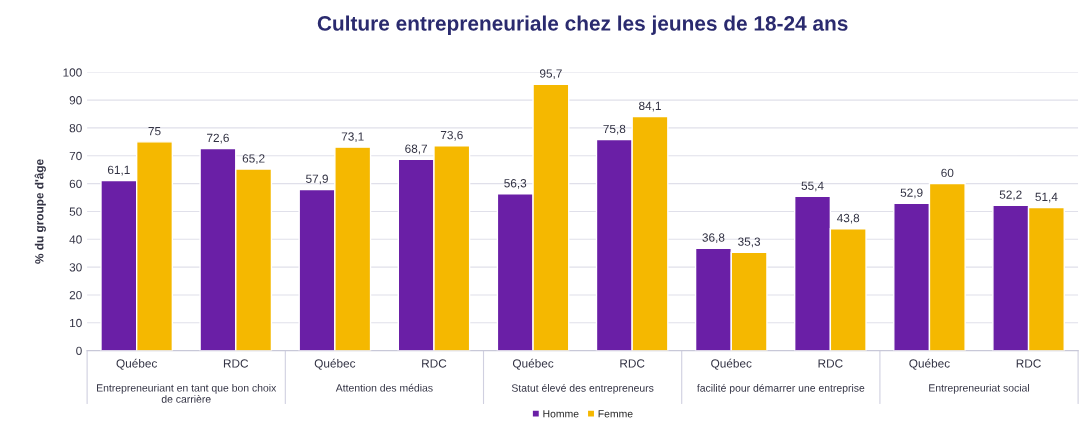 The image size is (1089, 425). What do you see at coordinates (1010, 195) in the screenshot?
I see `data-label: 52,2` at bounding box center [1010, 195].